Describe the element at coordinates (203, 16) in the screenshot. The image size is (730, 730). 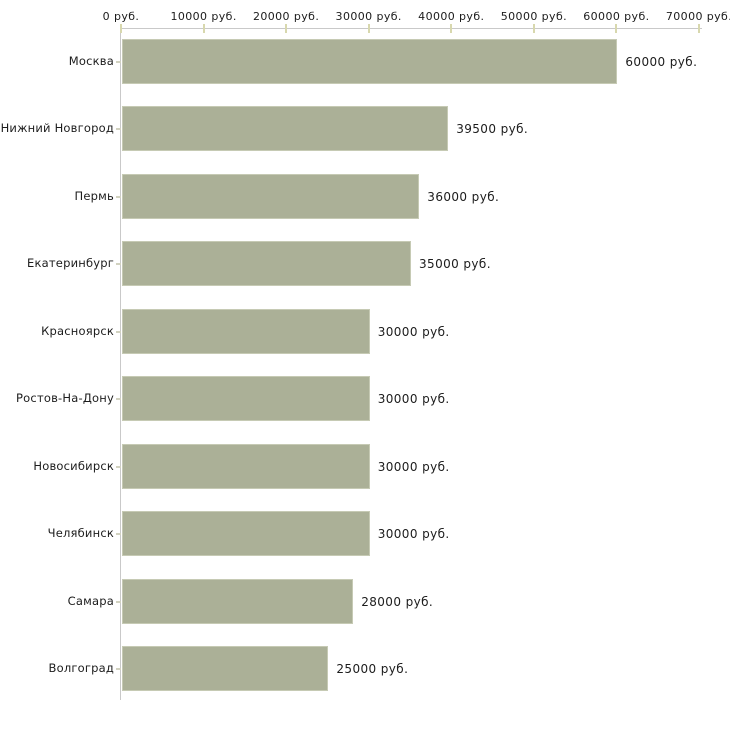
I see `x-axis-tick-label: 10000 руб.` at that location.